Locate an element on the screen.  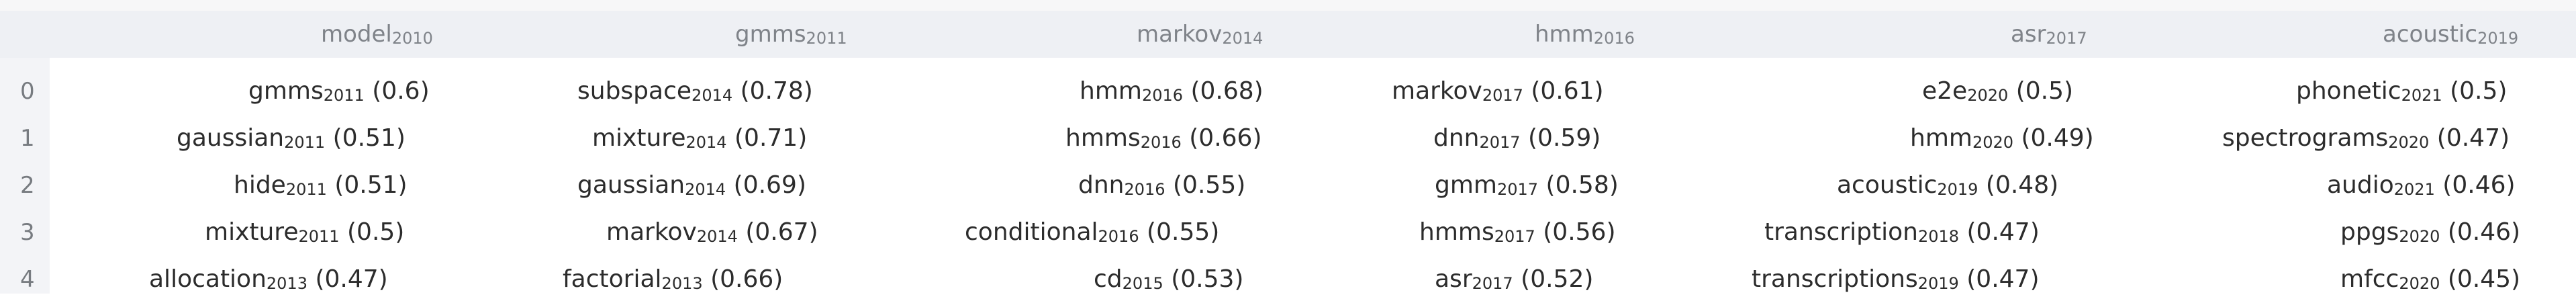
table-cell: gmms2011 (0.6) is located at coordinates (339, 91).